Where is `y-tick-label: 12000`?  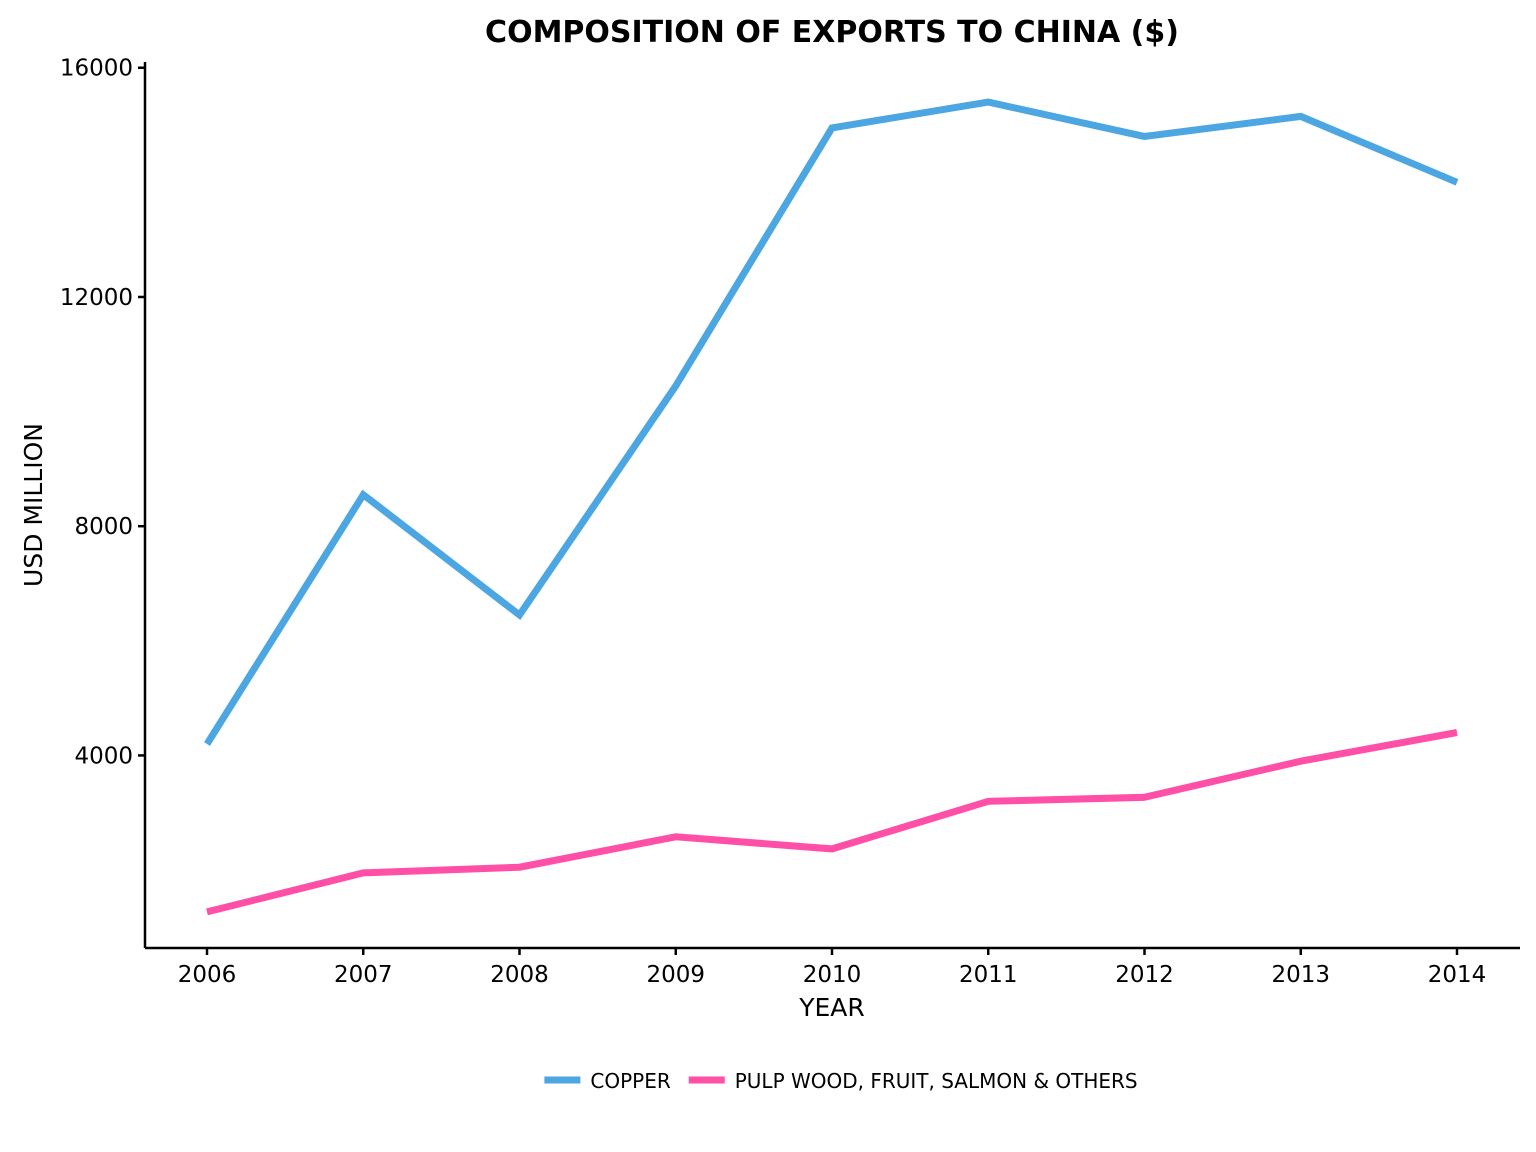
y-tick-label: 12000 is located at coordinates (96, 298).